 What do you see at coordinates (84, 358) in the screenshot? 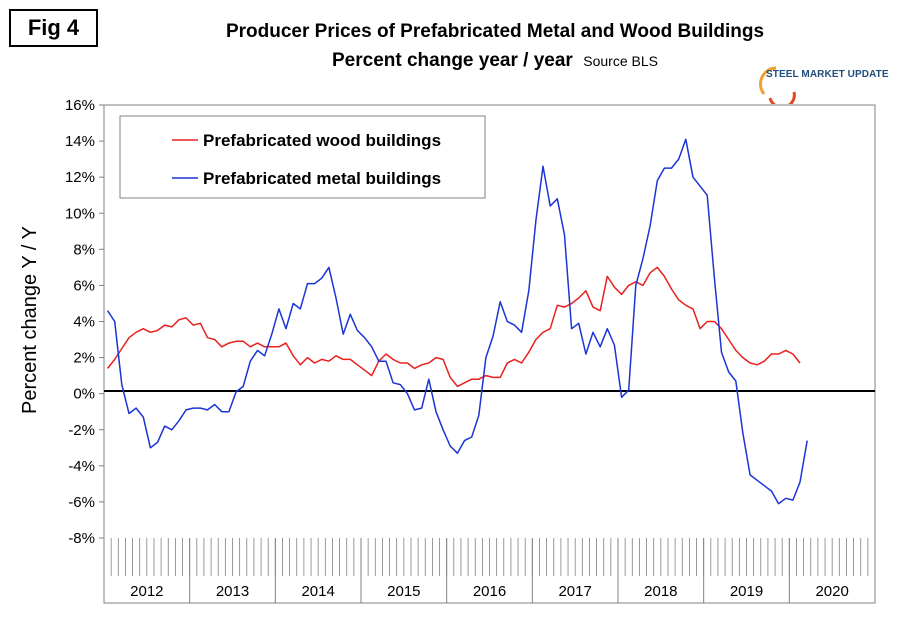
I see `y-tick-label: 2%` at bounding box center [84, 358].